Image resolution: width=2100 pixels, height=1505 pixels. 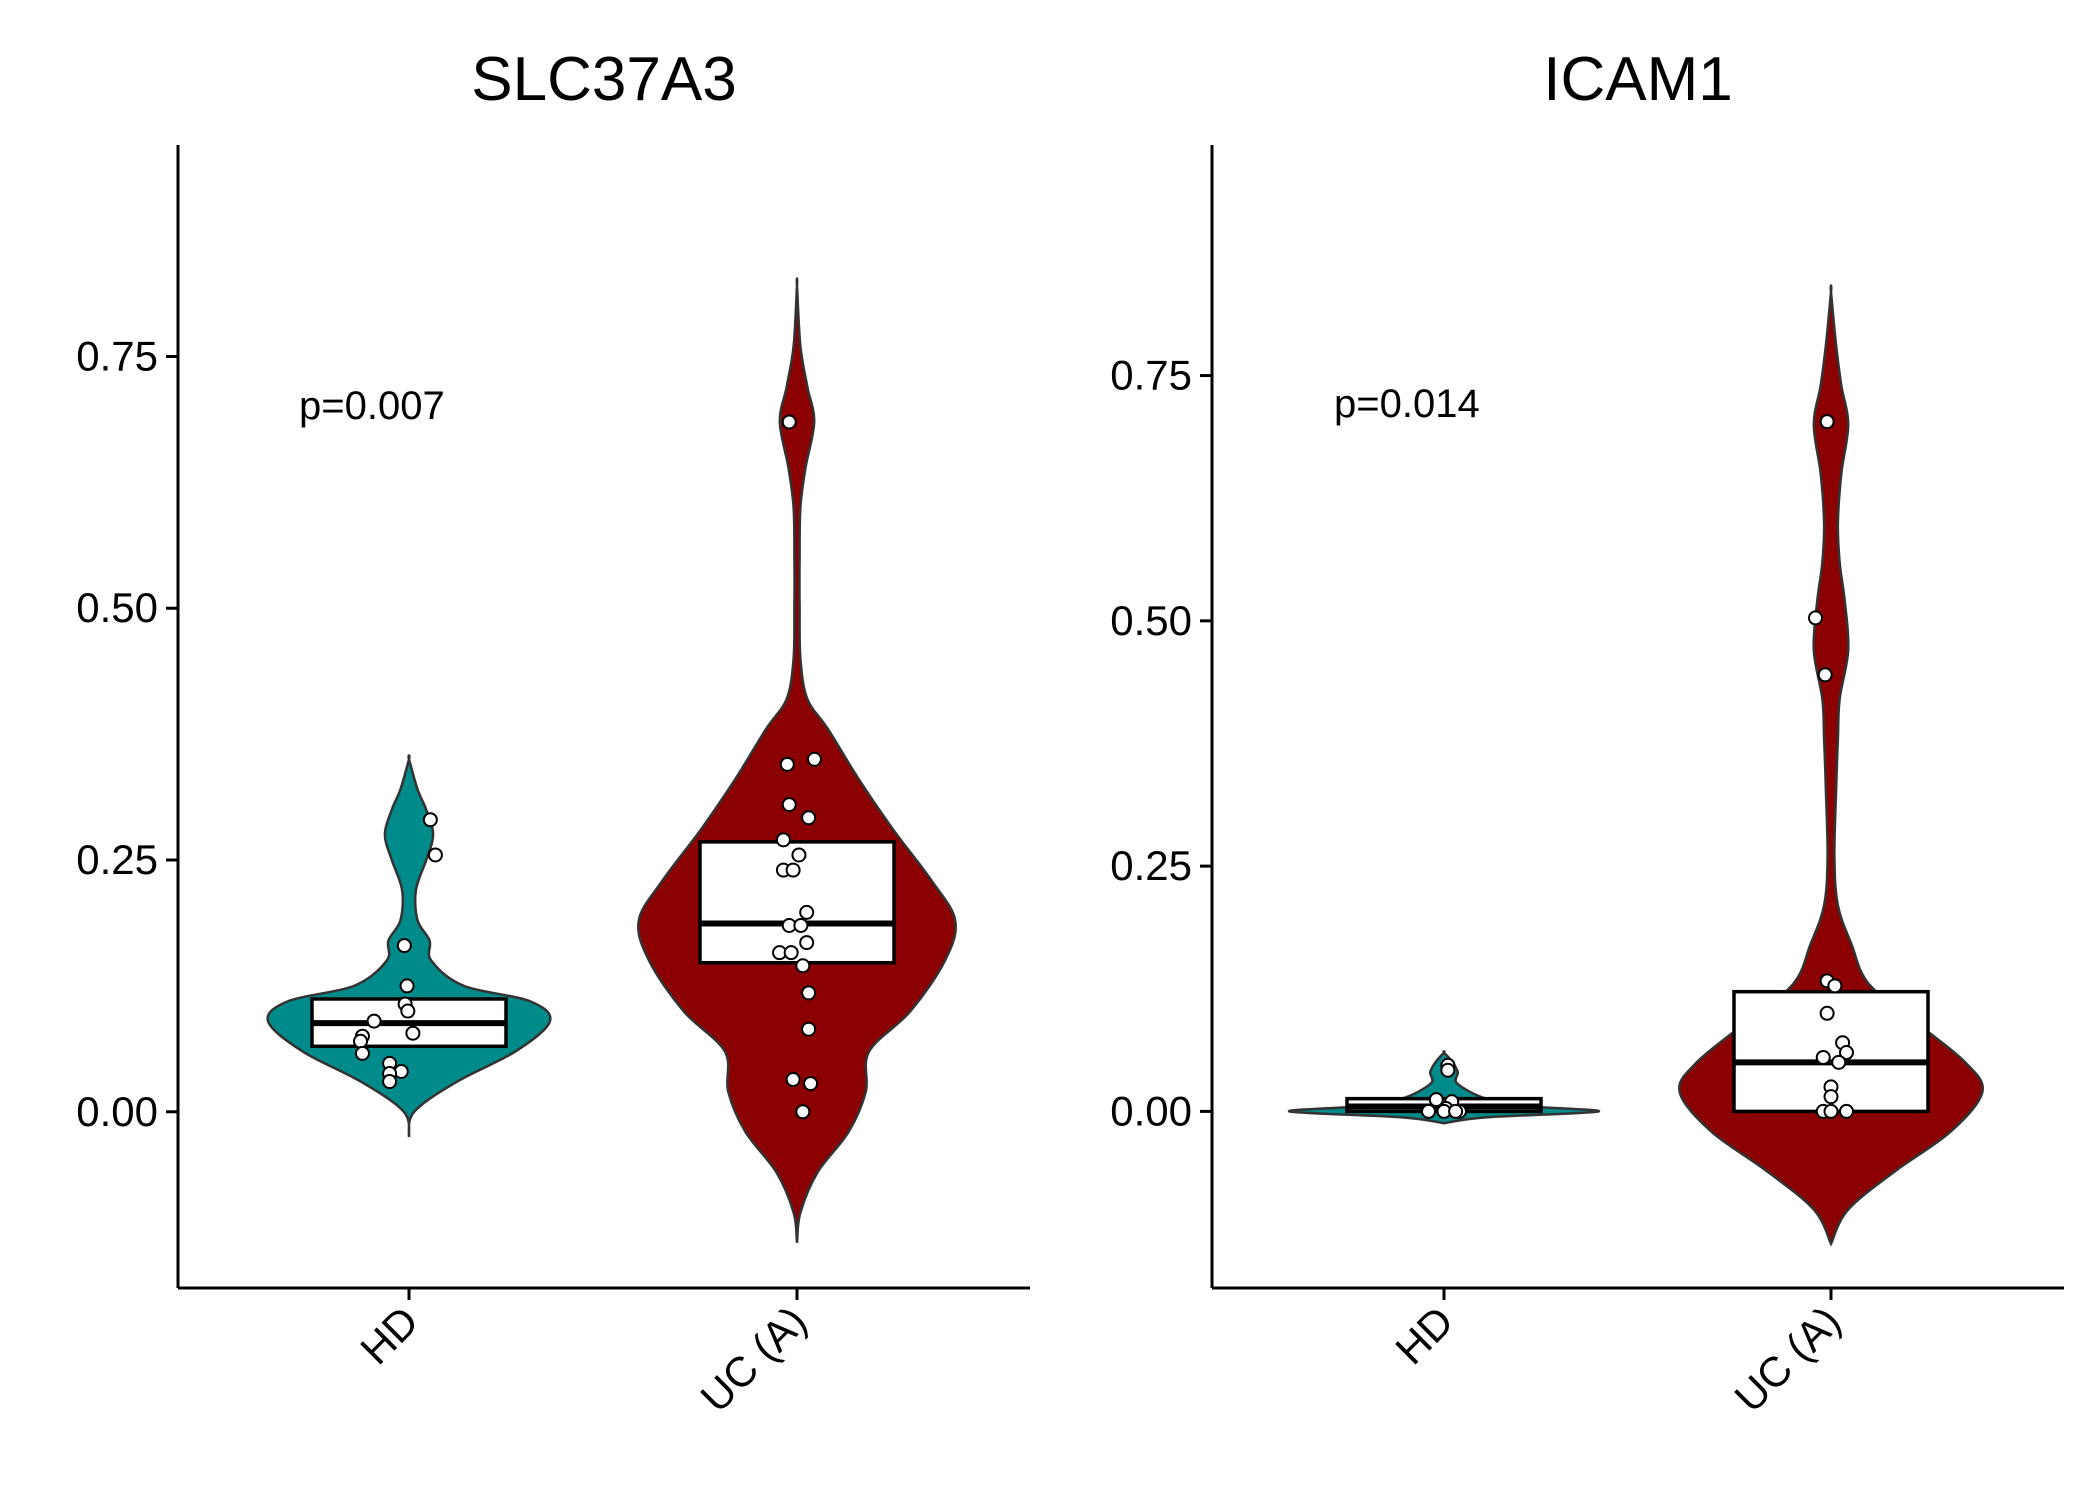 I want to click on p-value-annotation: p=0.007, so click(x=372, y=406).